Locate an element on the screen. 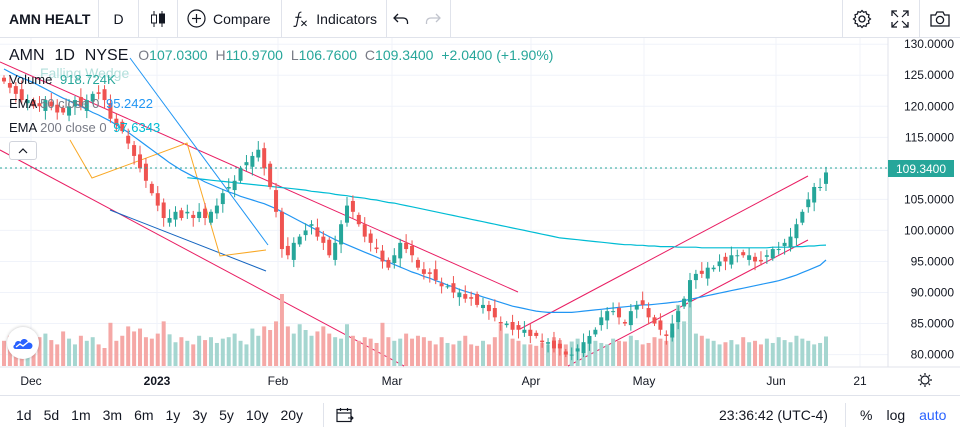 Image resolution: width=960 pixels, height=433 pixels. gear-teeth is located at coordinates (925, 380).